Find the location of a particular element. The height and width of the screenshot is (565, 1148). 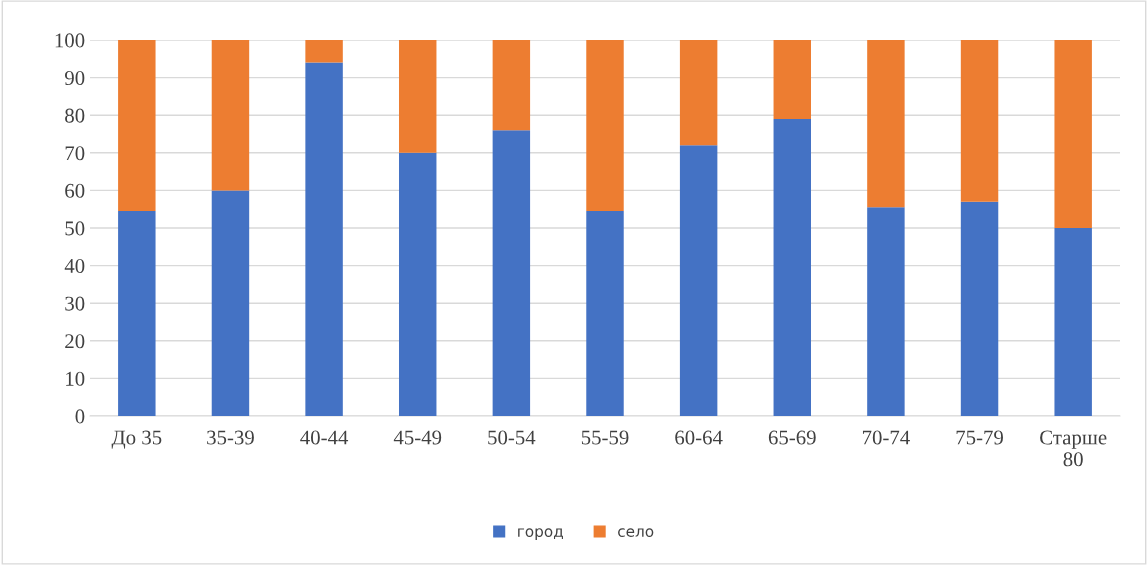

legend-label: город is located at coordinates (540, 534).